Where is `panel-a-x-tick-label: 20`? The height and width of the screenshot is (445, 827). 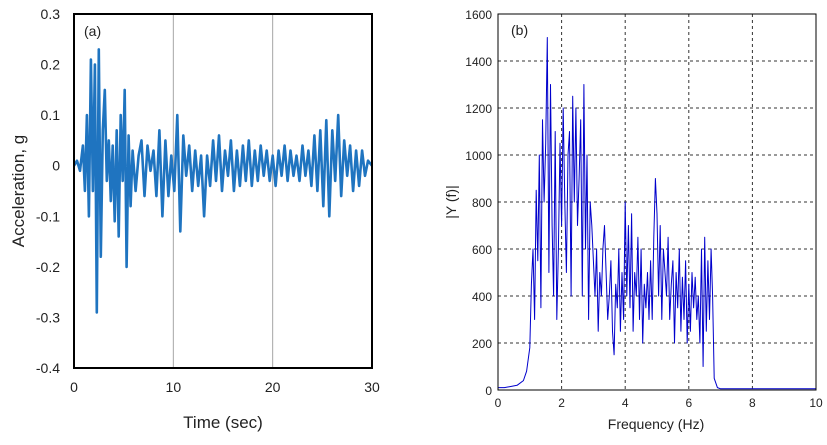 panel-a-x-tick-label: 20 is located at coordinates (273, 387).